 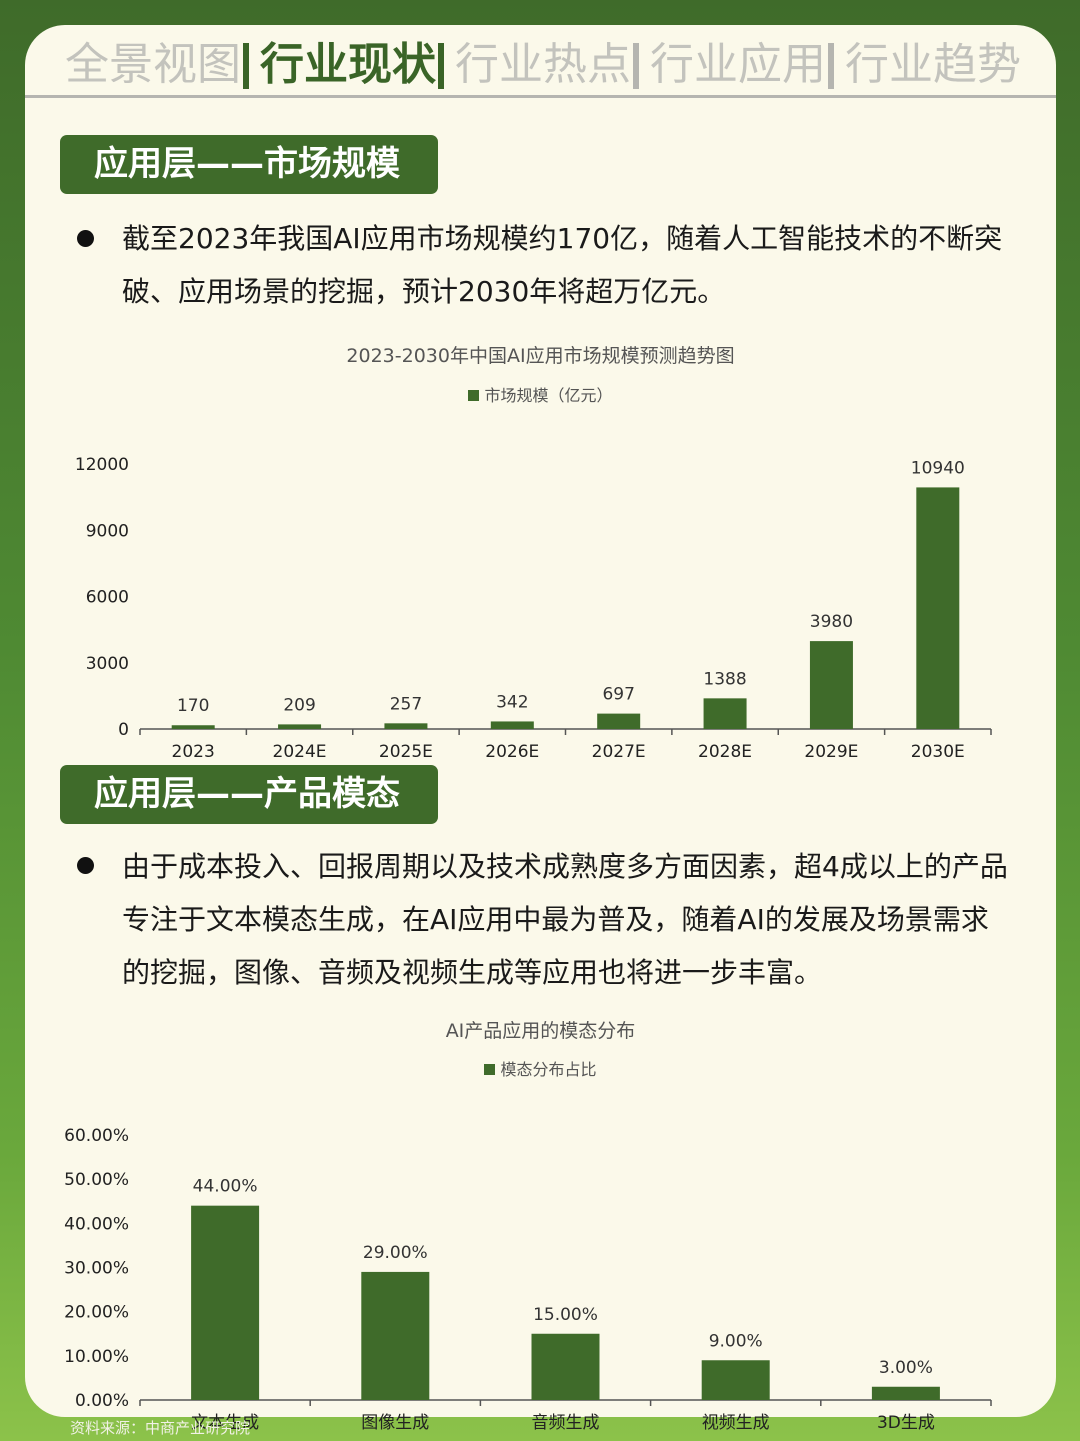 I want to click on y-tick-label: 9000, so click(x=107, y=531).